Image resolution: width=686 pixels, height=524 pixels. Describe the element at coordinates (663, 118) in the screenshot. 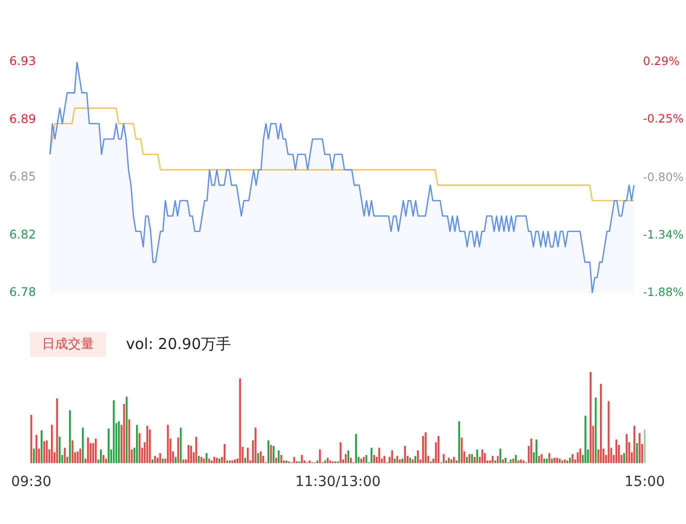

I see `y2-tick-label: -0.25%` at that location.